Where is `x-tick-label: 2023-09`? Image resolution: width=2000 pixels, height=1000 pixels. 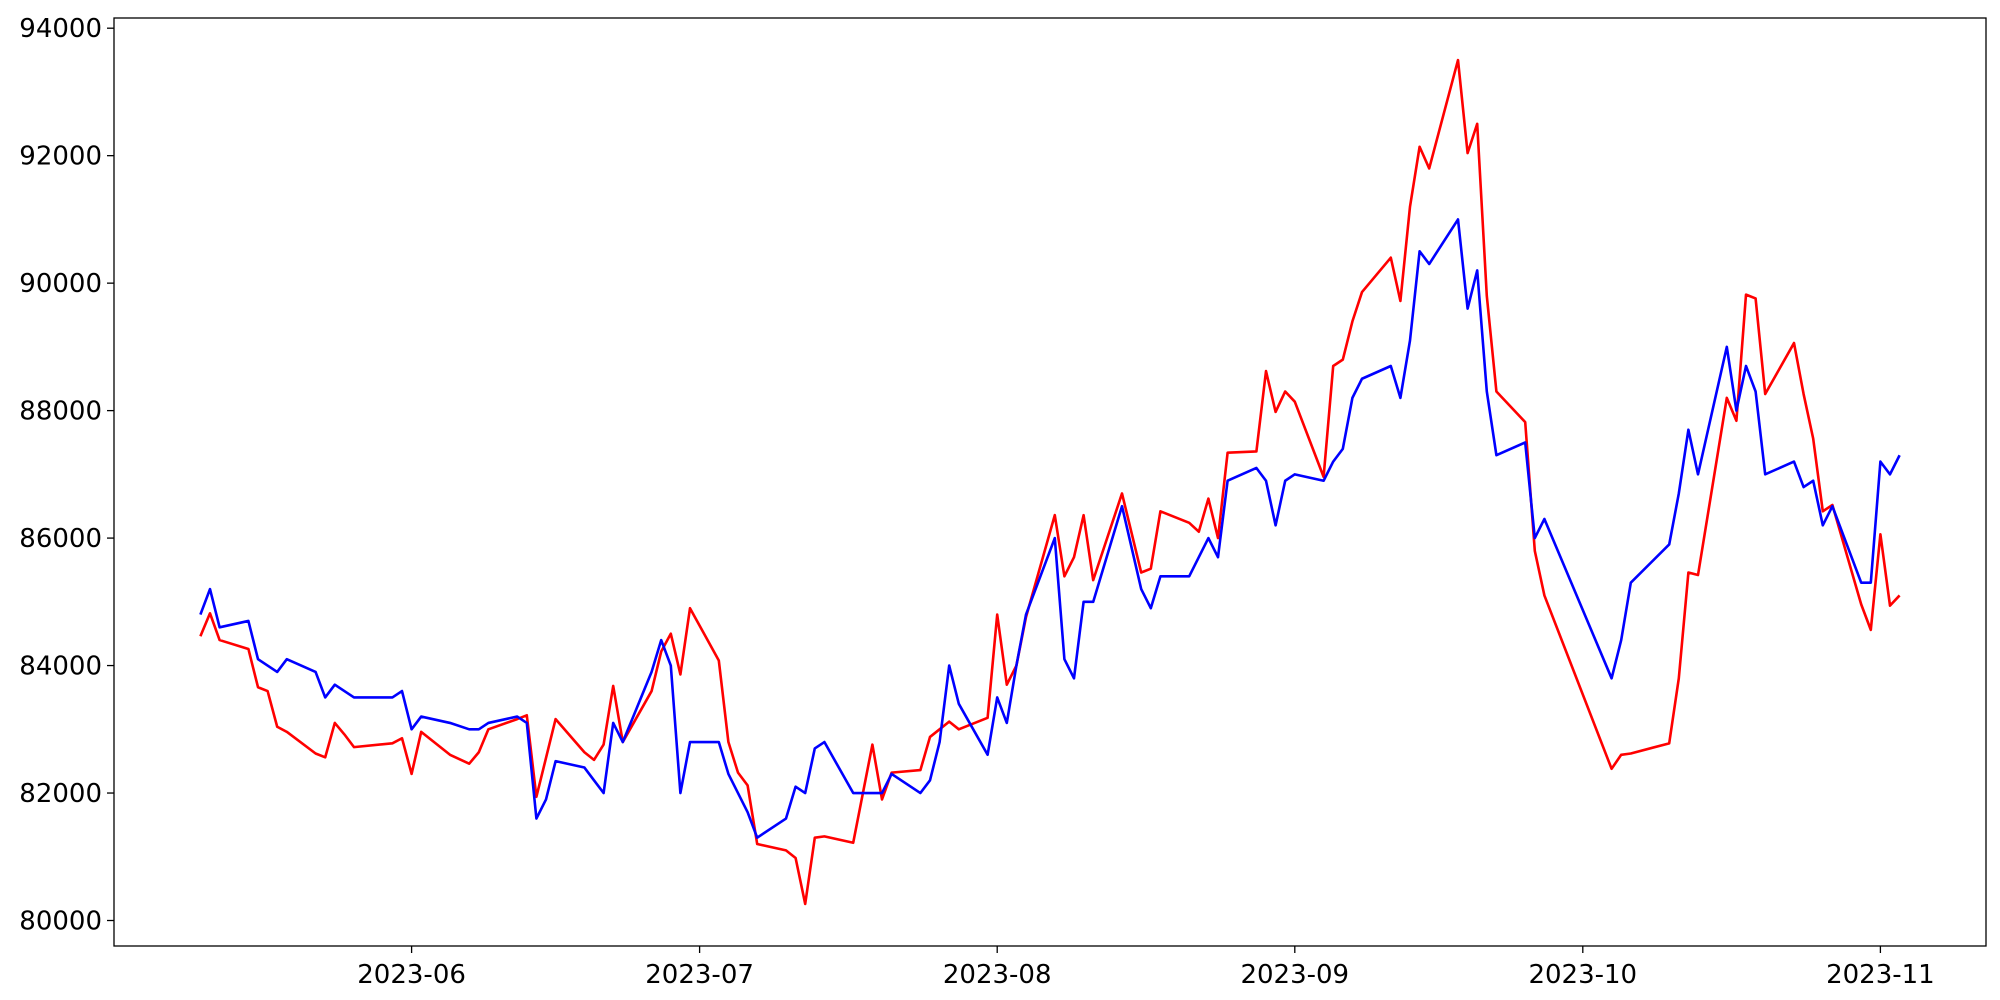 x-tick-label: 2023-09 is located at coordinates (1294, 975).